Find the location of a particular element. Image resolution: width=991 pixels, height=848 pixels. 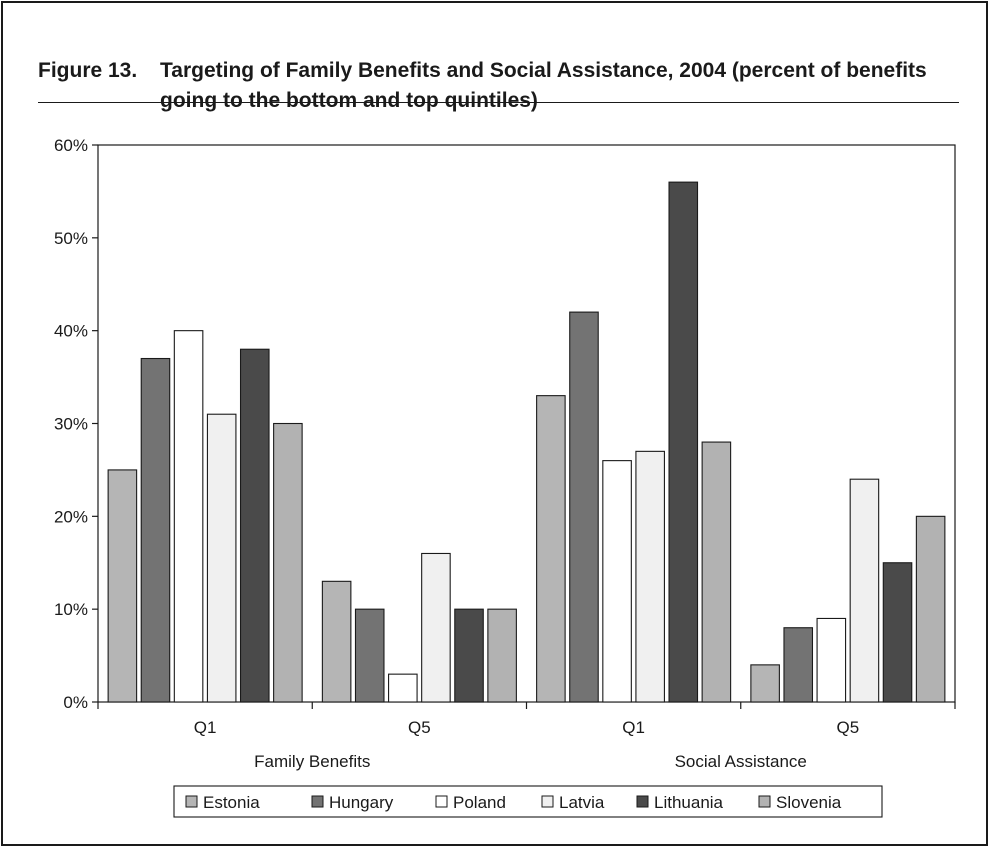

title-rule is located at coordinates (498, 102).